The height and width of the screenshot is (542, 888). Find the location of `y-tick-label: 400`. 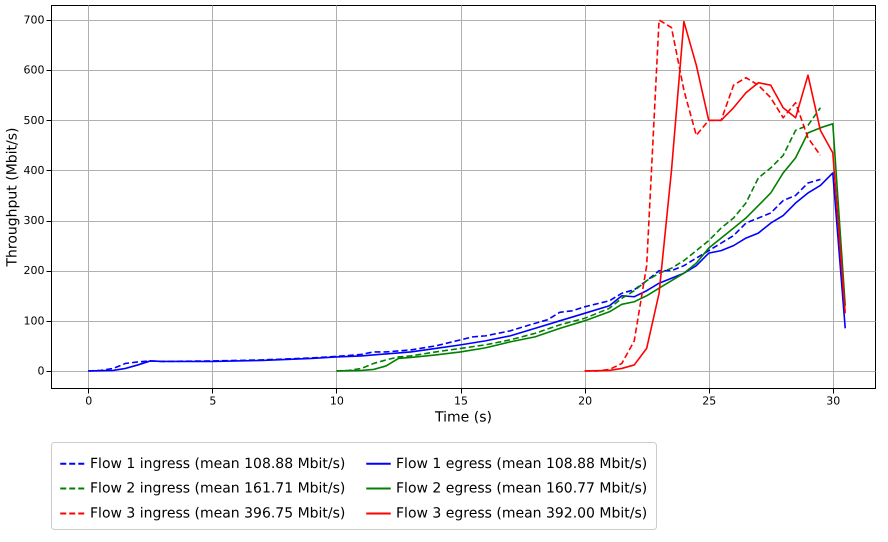

y-tick-label: 400 is located at coordinates (34, 170).